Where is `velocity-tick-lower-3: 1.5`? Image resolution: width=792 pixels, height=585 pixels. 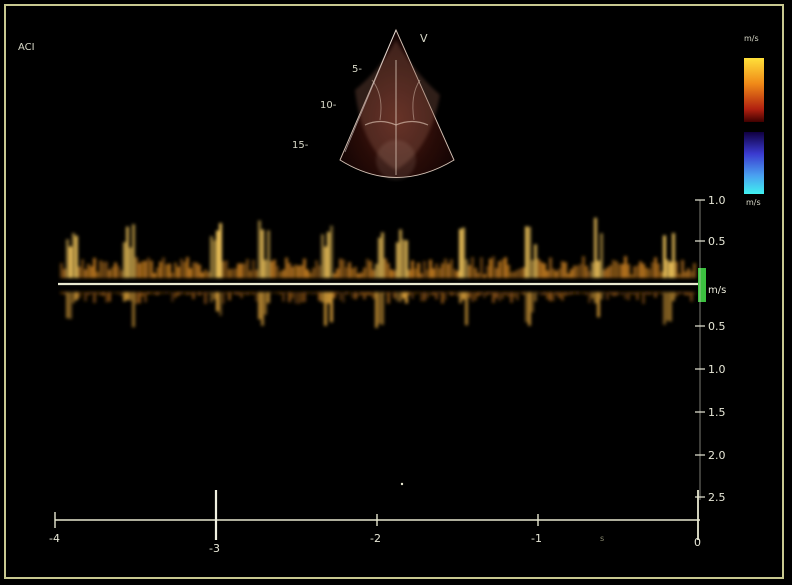
velocity-tick-lower-3: 1.5 is located at coordinates (717, 412).